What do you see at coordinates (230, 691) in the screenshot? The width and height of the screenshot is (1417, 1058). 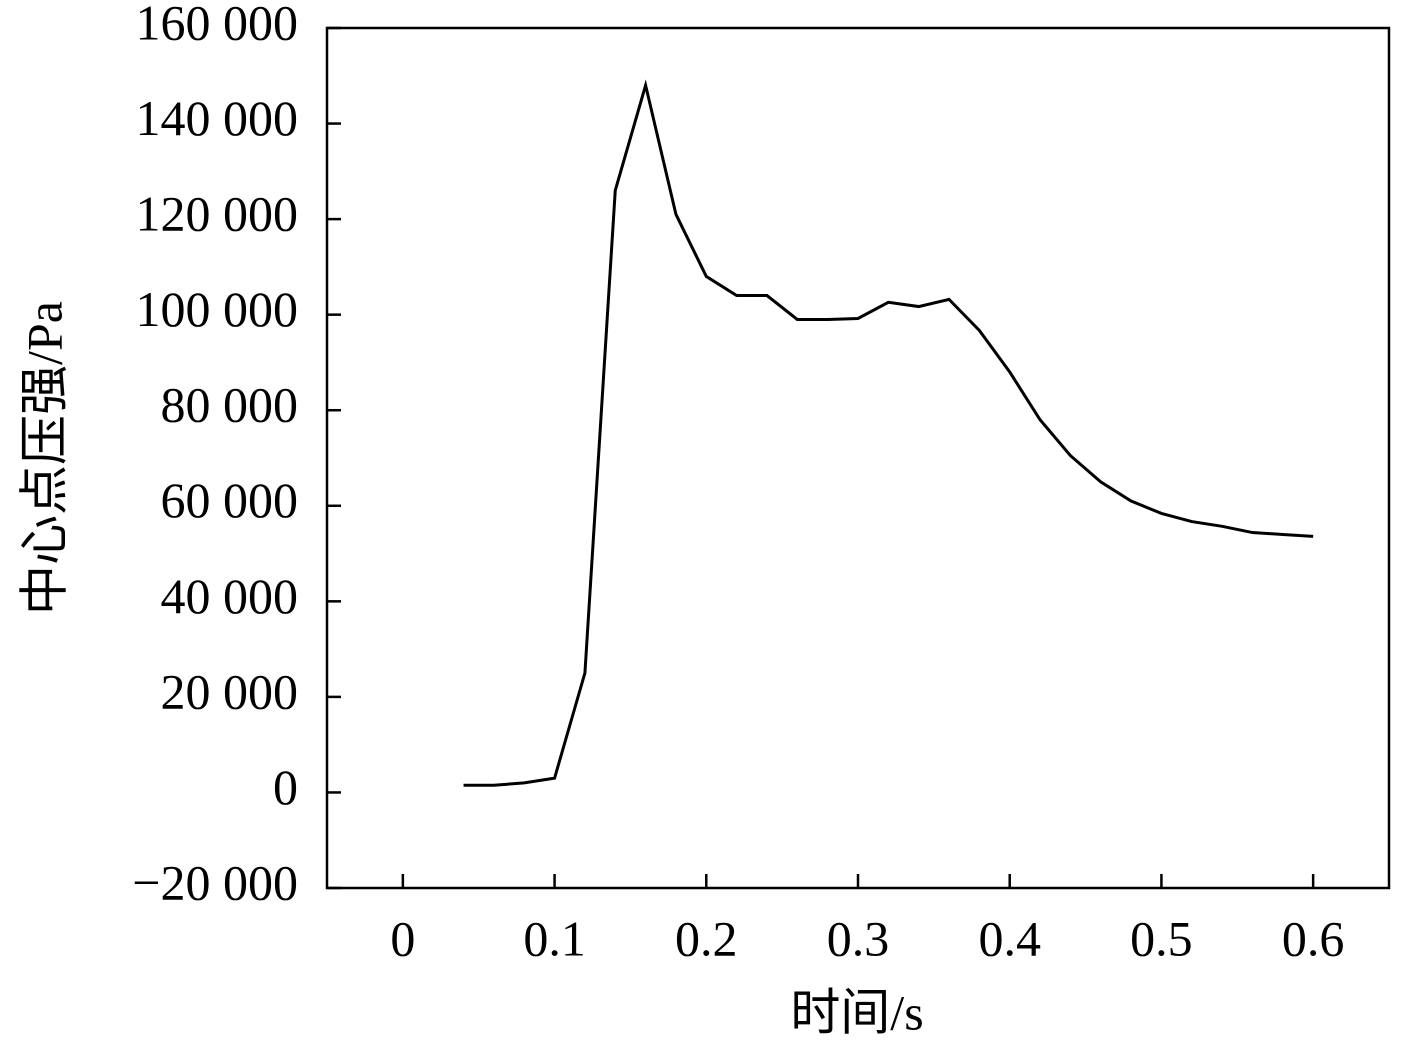 I see `y-tick-label: 20 000` at bounding box center [230, 691].